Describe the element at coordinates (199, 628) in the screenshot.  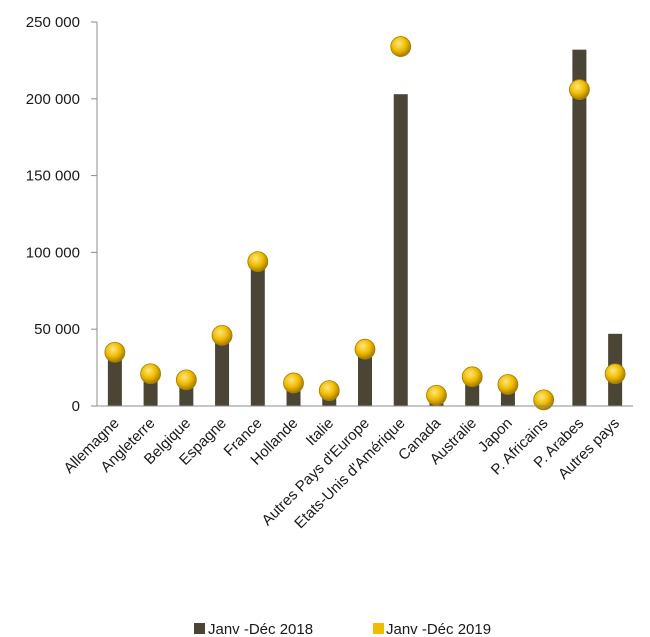
I see `legend-swatch-2018` at that location.